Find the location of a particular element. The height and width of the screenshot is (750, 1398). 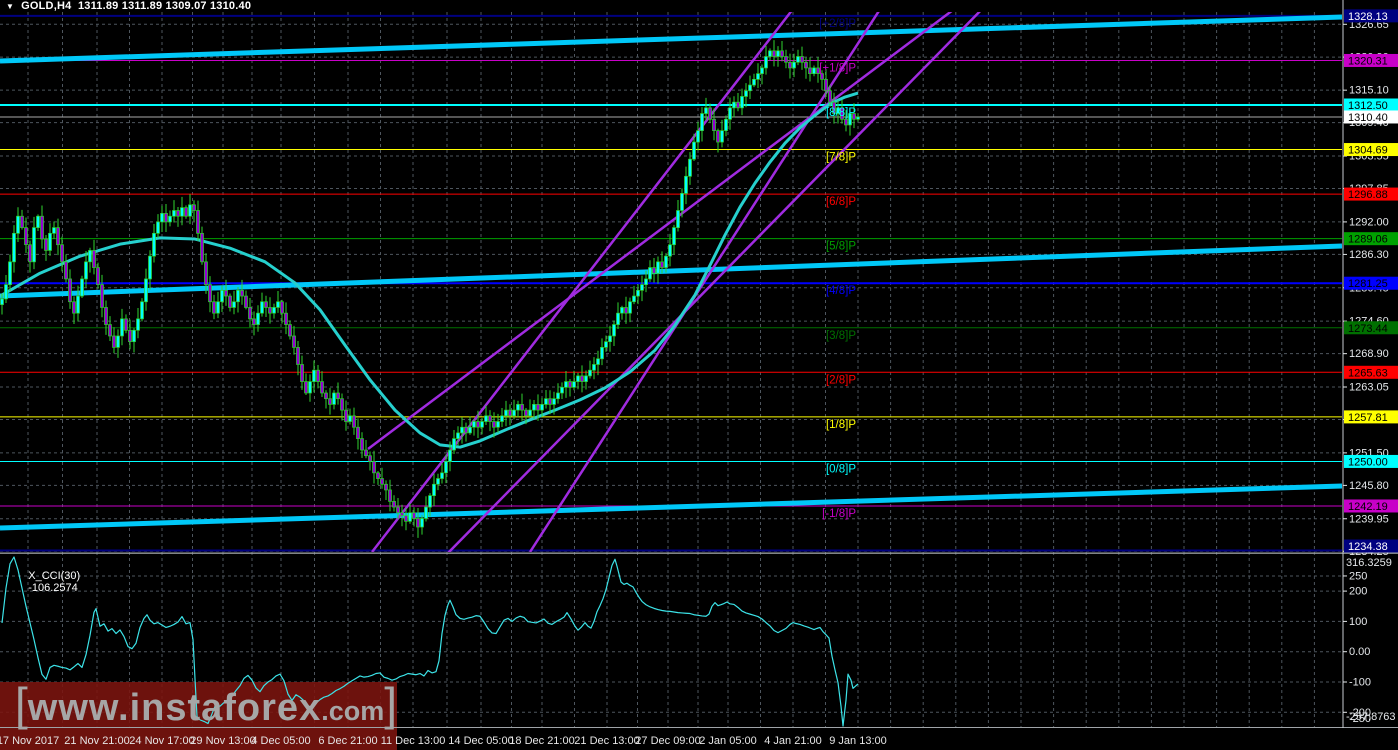

current-price-tag-text: 1310.40 is located at coordinates (1368, 118).